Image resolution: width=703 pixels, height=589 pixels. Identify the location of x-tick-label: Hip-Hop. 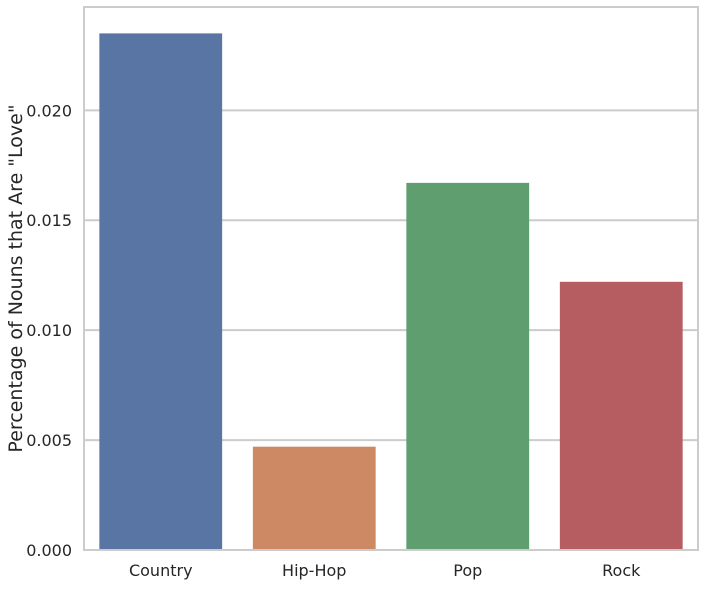
(314, 570).